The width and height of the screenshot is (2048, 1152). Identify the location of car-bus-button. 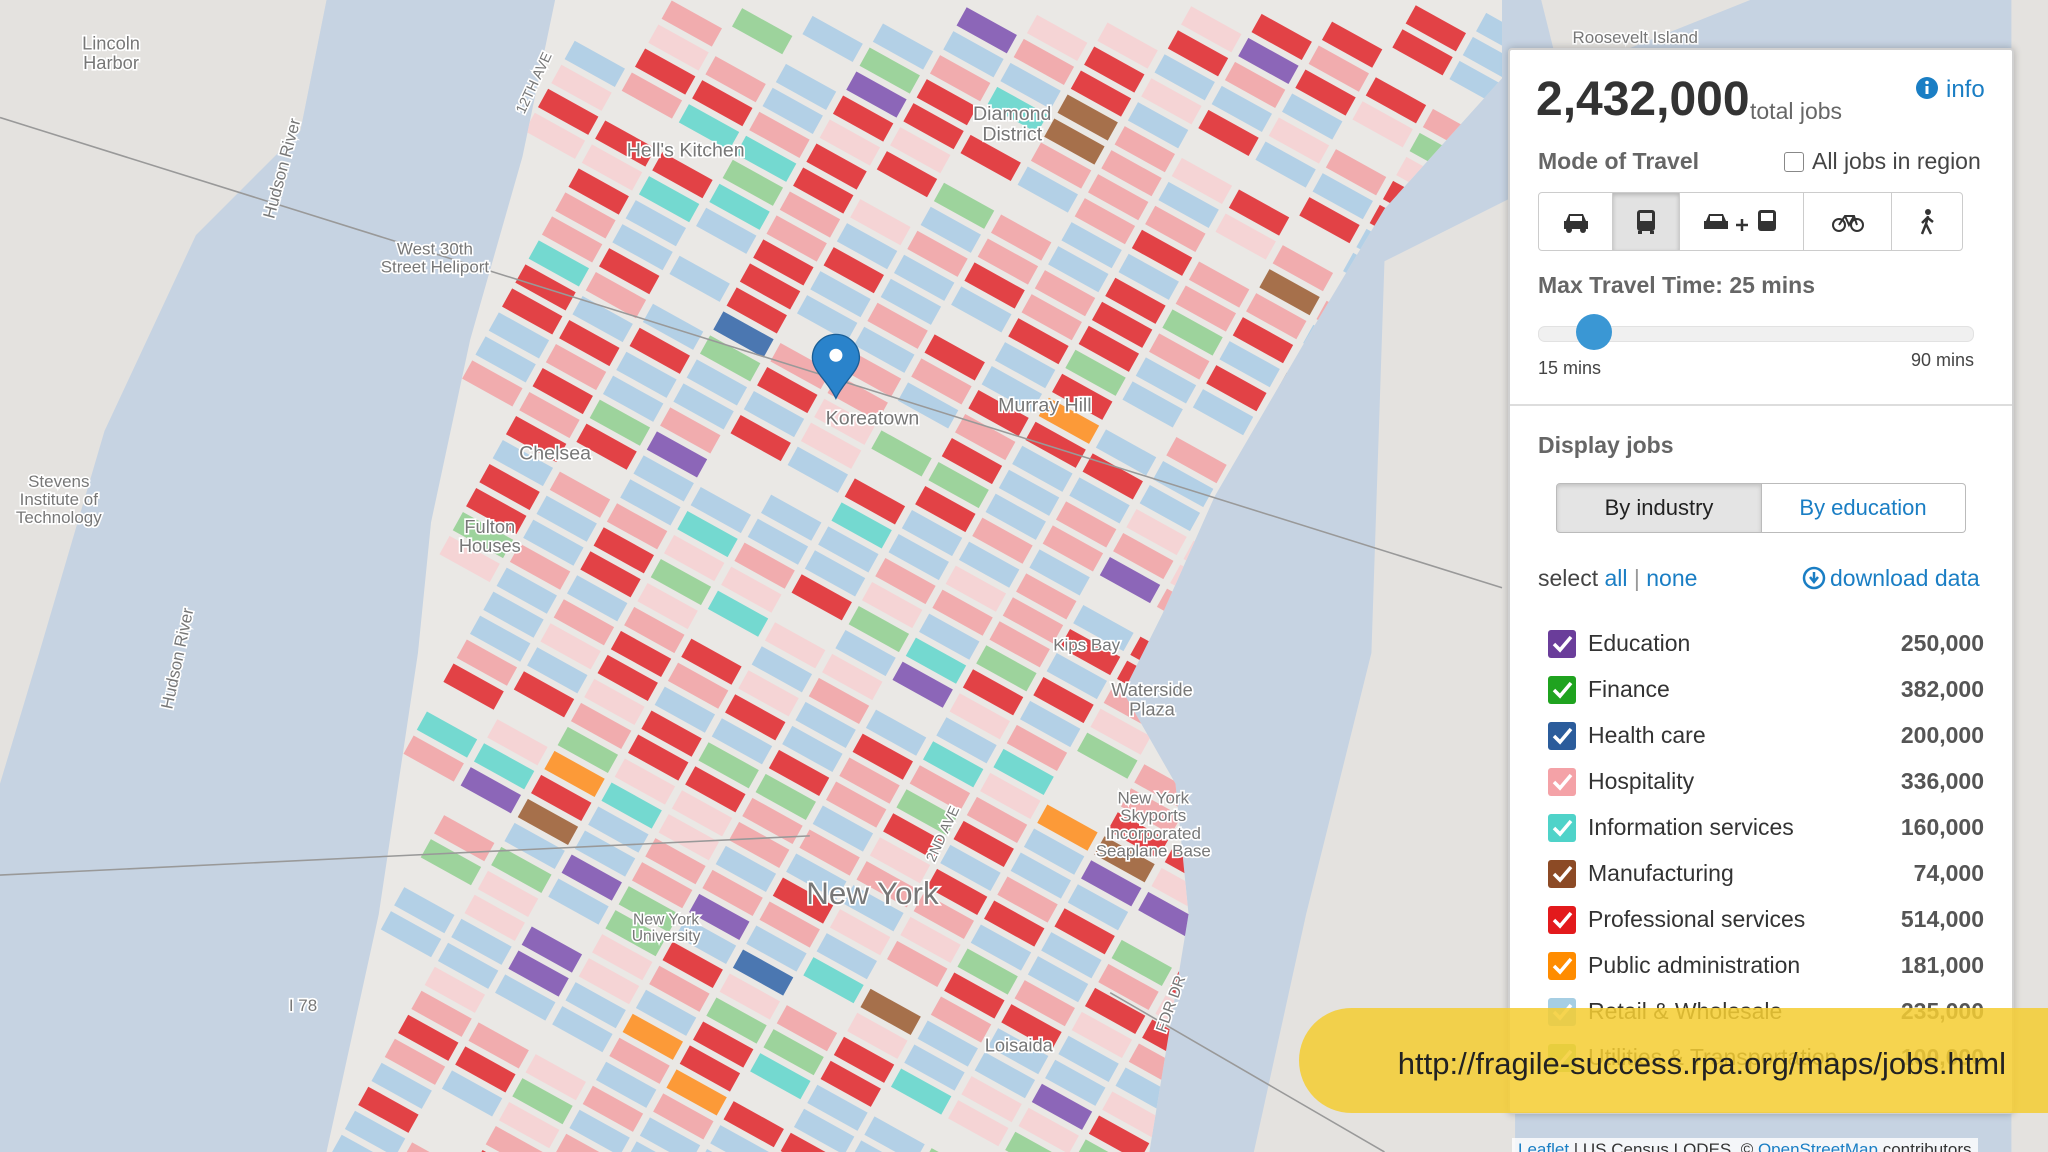
(1742, 221).